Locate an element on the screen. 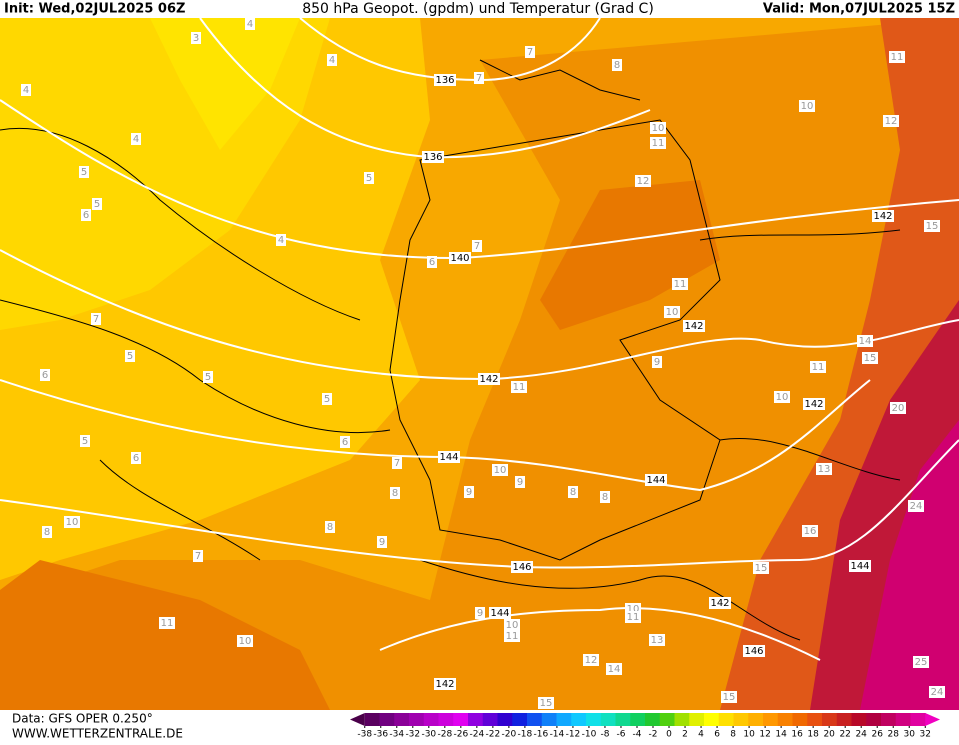 The width and height of the screenshot is (959, 745). temperature-label: 4 is located at coordinates (281, 240).